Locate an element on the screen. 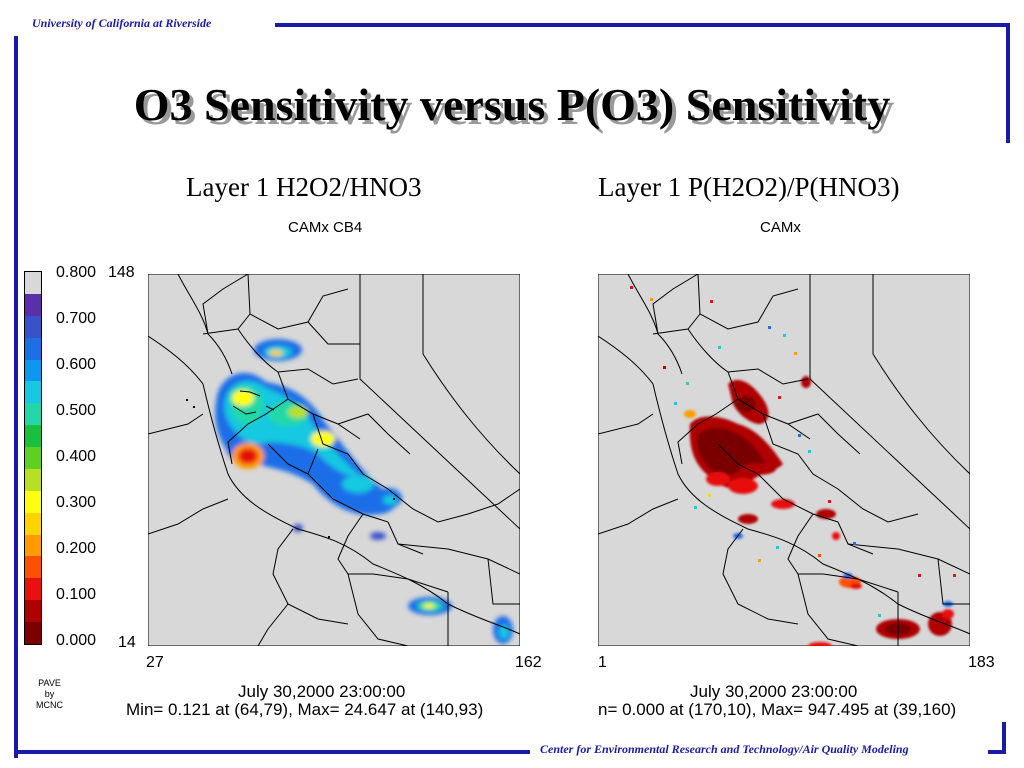 This screenshot has height=768, width=1024. legend-label: 0.700 is located at coordinates (76, 318).